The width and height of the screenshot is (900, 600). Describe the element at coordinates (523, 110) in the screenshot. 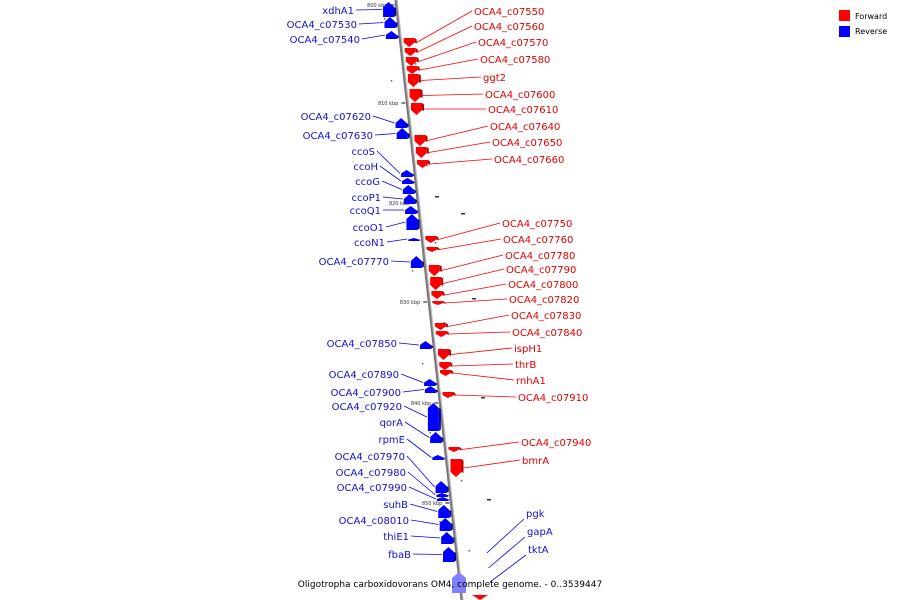

I see `forward-gene-label: OCA4_c07610` at that location.